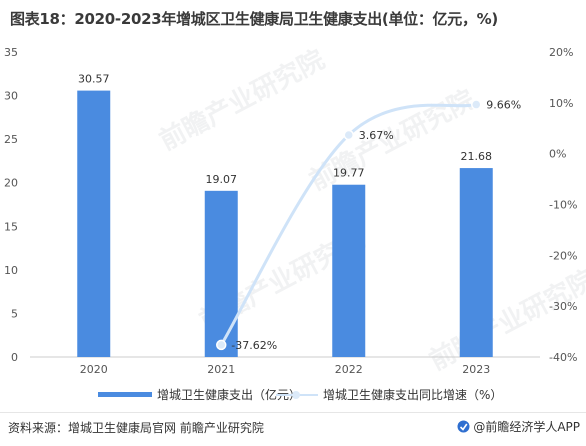  I want to click on legend-line-label: 增城卫生健康支出同比增速（%）, so click(413, 395).